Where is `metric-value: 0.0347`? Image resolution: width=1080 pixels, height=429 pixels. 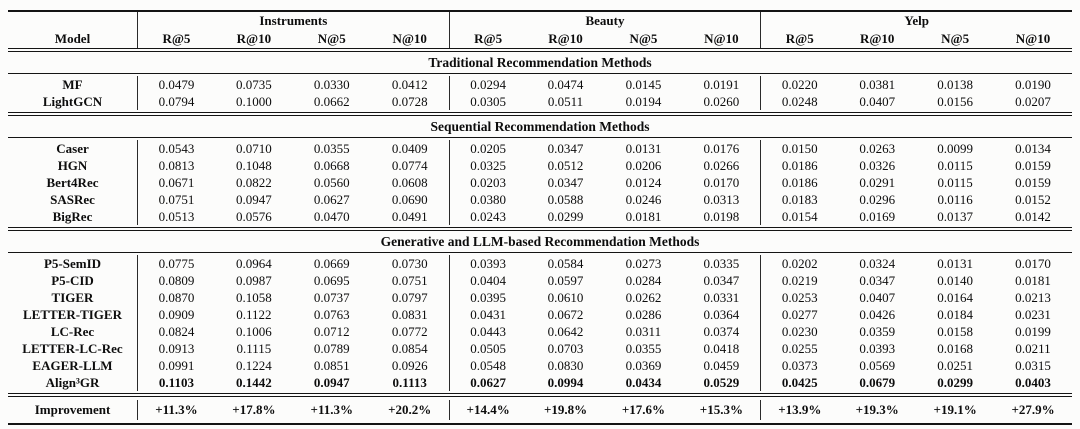
metric-value: 0.0347 is located at coordinates (877, 280).